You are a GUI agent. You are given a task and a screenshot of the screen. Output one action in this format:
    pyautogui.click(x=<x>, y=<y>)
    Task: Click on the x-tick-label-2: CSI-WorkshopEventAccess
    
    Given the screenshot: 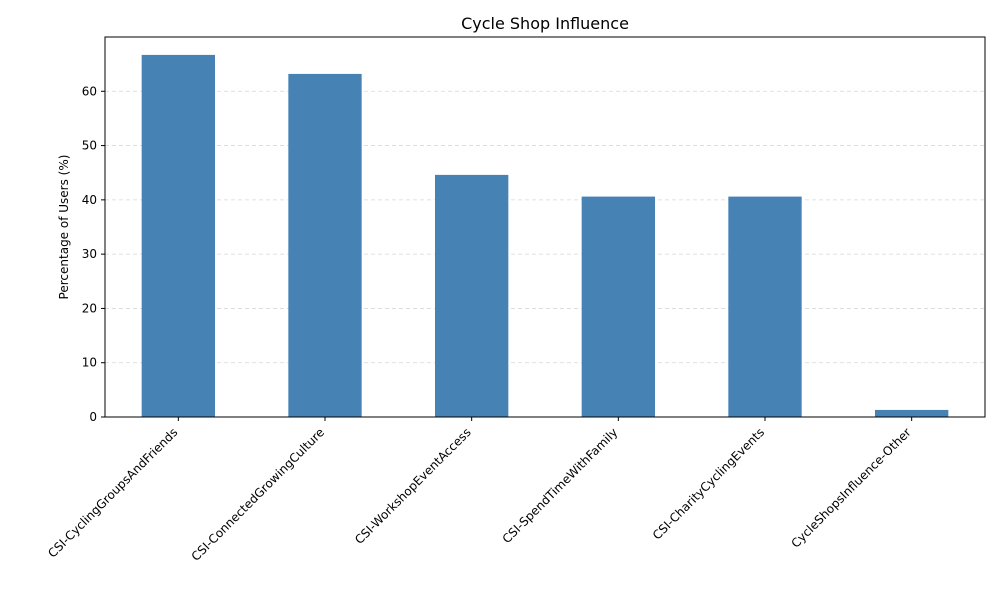 What is the action you would take?
    pyautogui.click(x=413, y=486)
    